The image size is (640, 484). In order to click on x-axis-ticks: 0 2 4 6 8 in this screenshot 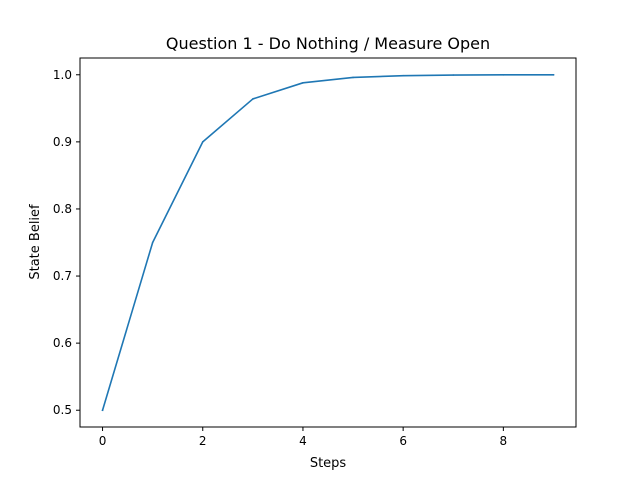, I will do `click(303, 437)`.